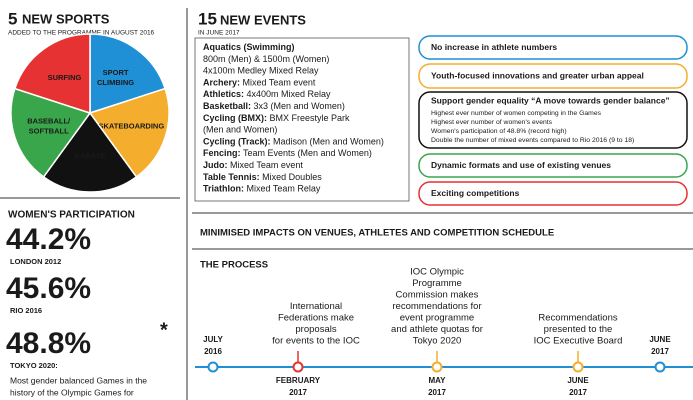 Image resolution: width=693 pixels, height=400 pixels. I want to click on events-count: 15, so click(207, 18).